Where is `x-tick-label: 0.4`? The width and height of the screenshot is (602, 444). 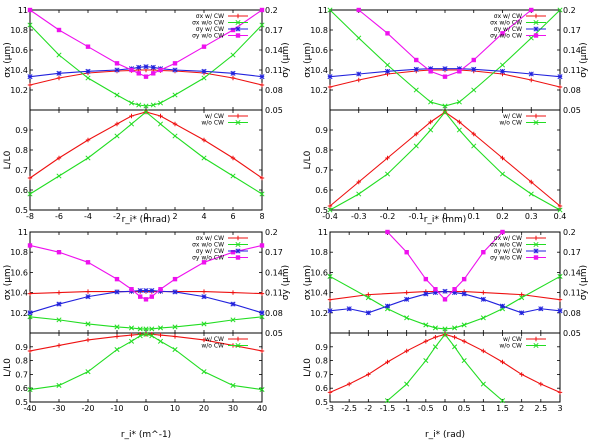 x-tick-label: 0.4 is located at coordinates (560, 216).